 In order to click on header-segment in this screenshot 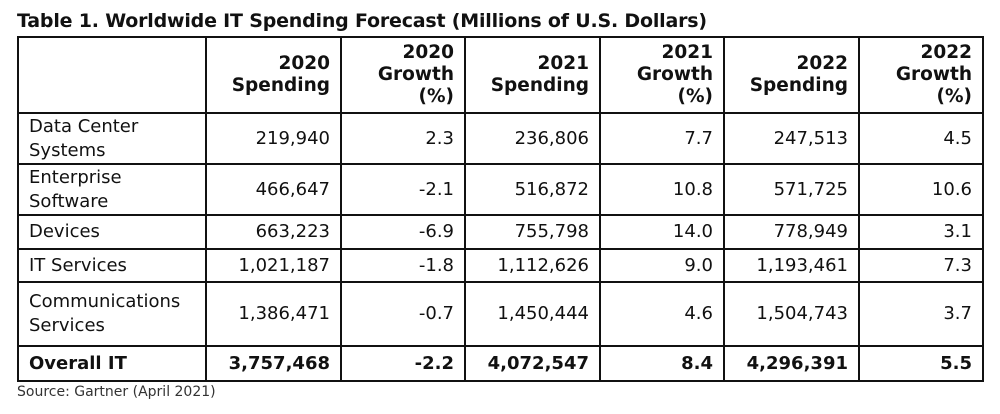, I will do `click(112, 75)`.